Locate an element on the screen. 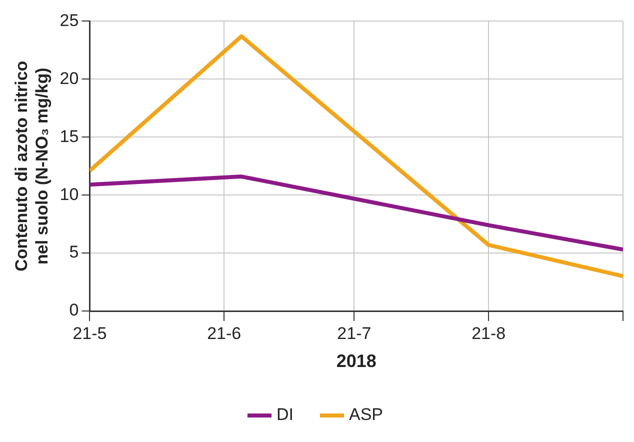 This screenshot has height=442, width=634. x-tick-label: 21-7 is located at coordinates (354, 333).